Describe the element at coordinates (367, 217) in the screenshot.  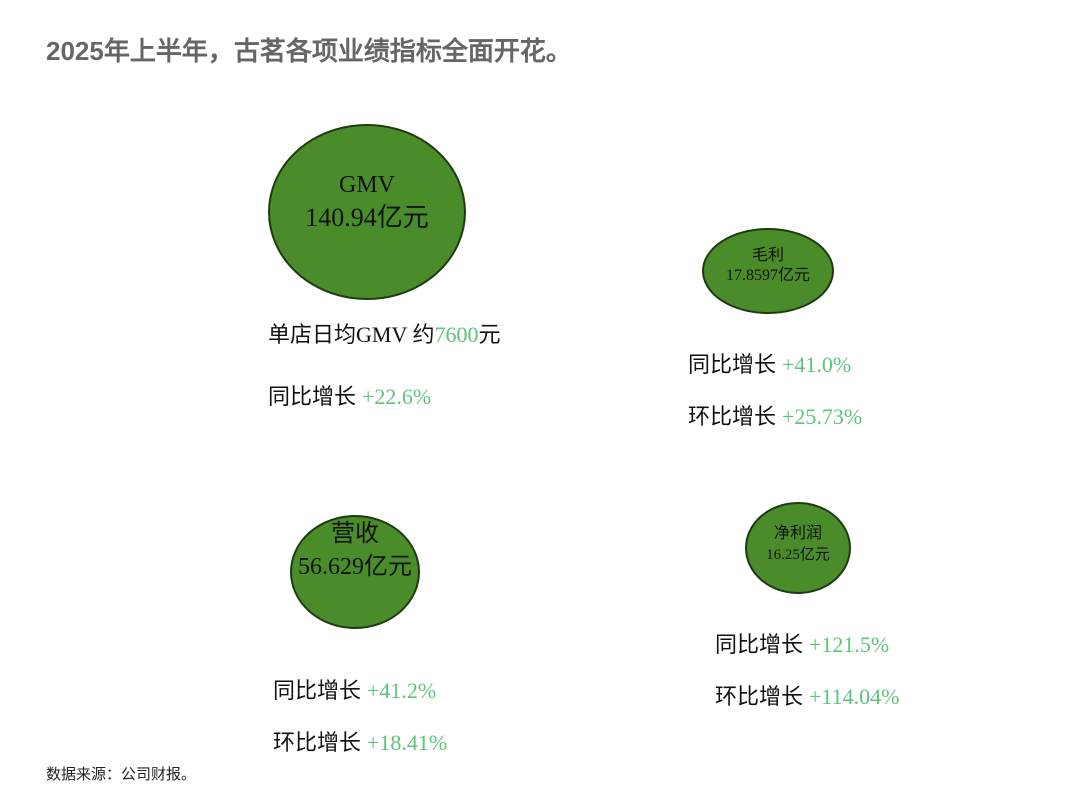
I see `metric-amount: 140.94亿元` at that location.